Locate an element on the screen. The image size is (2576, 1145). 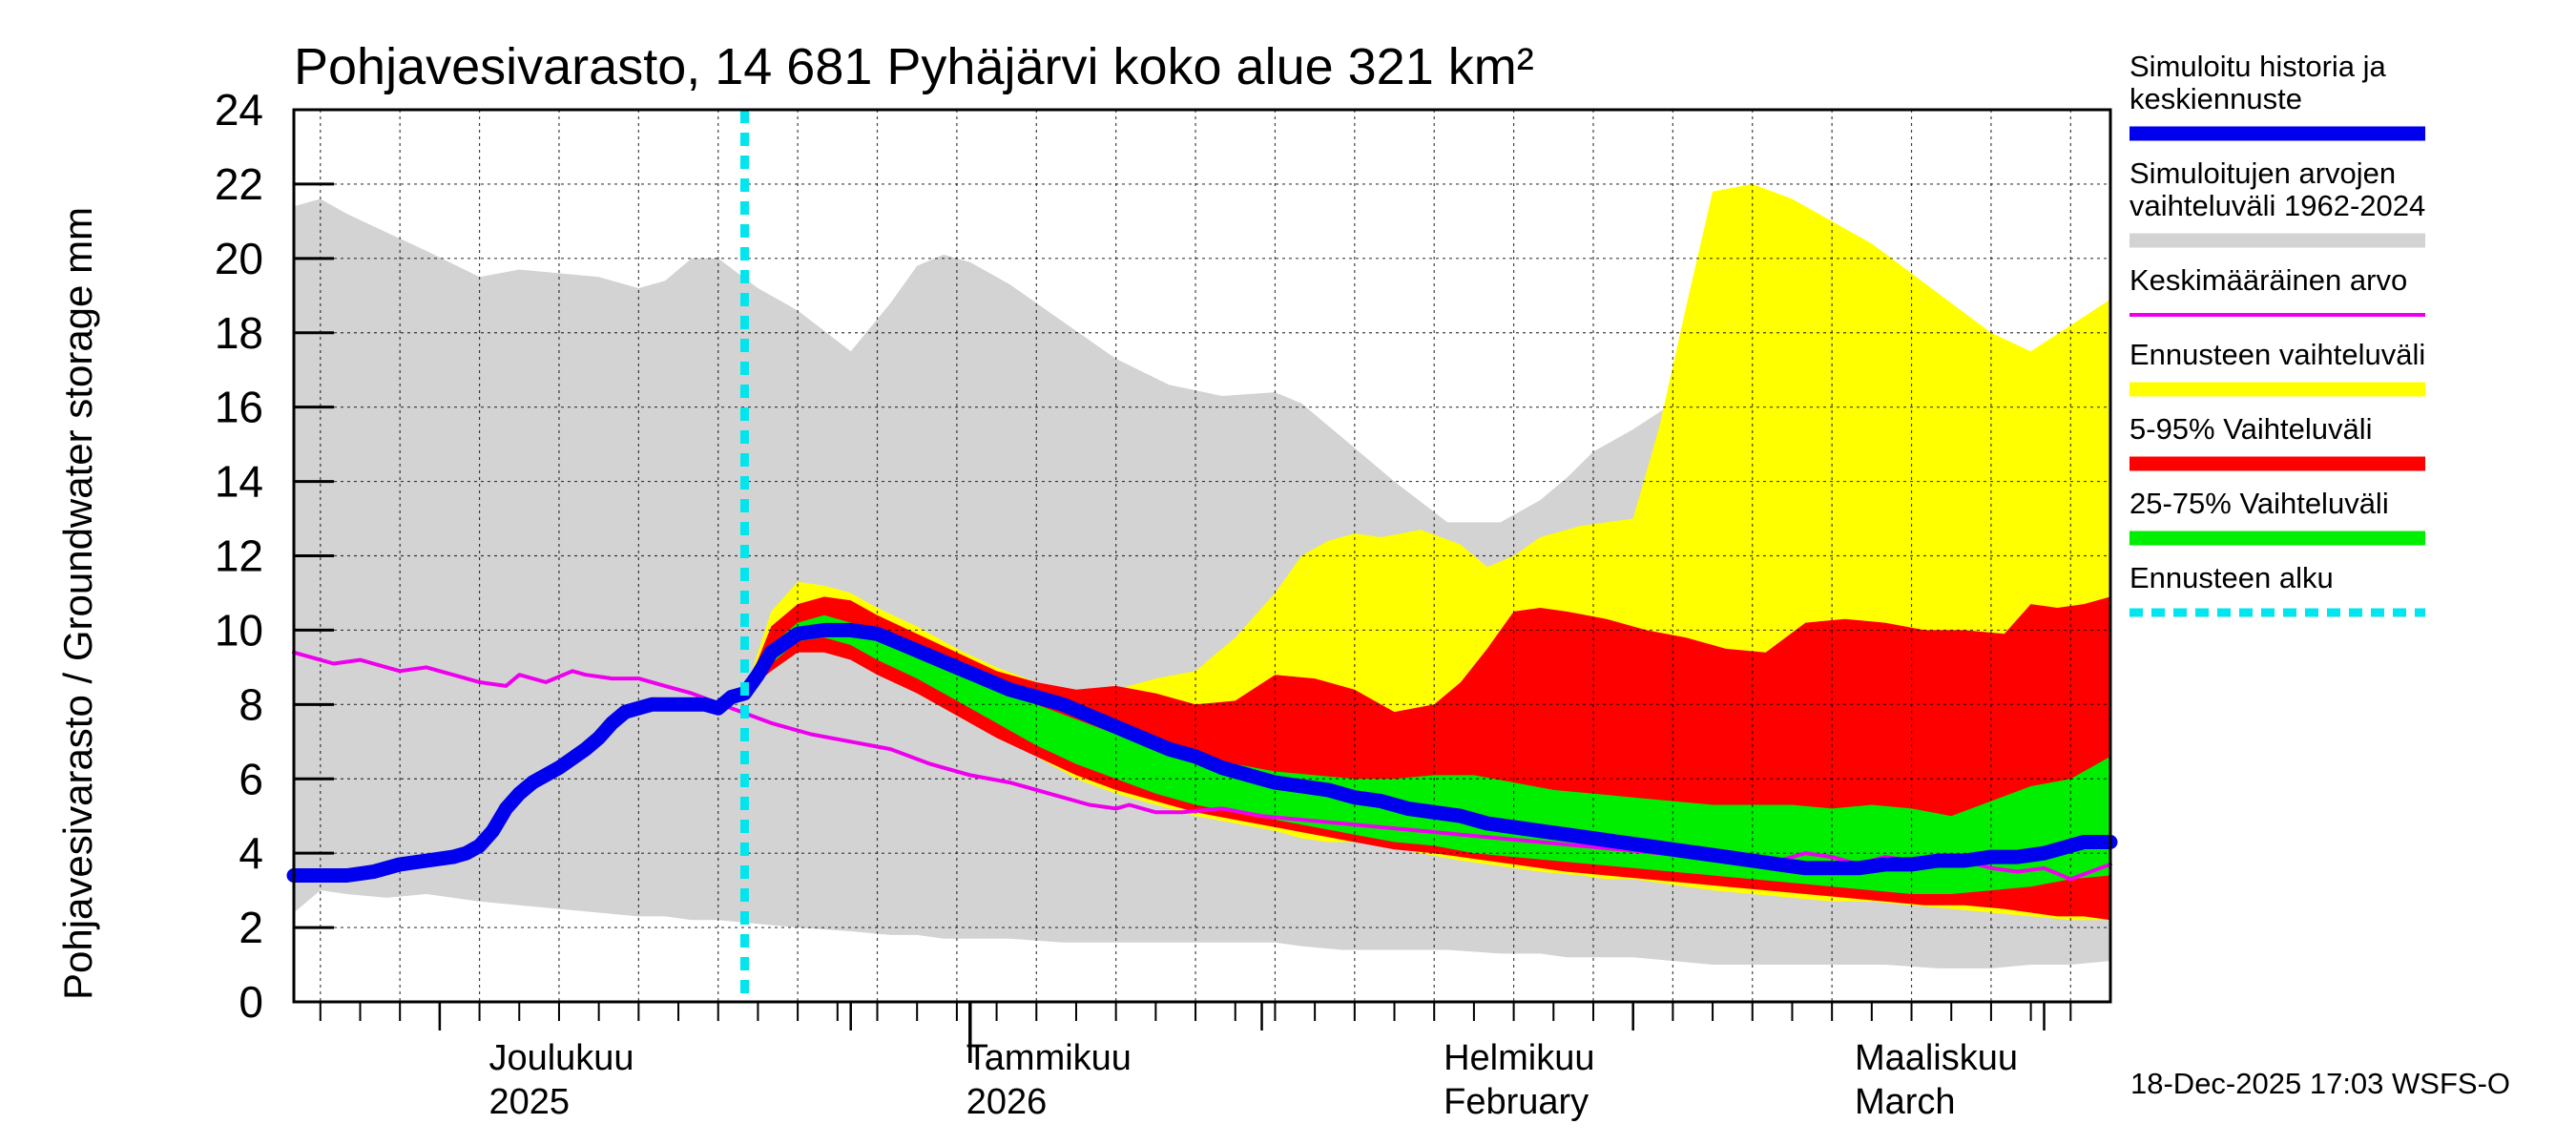
y-tick-label: 12 is located at coordinates (239, 556).